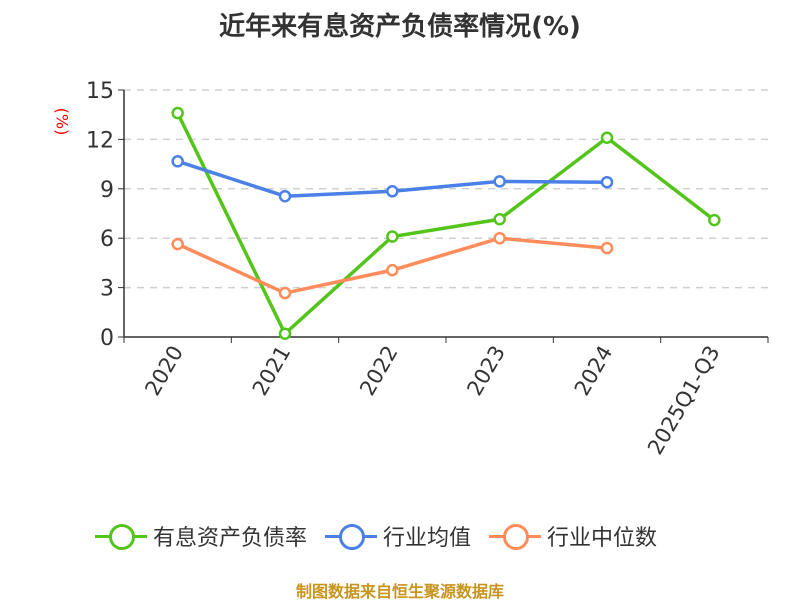 This screenshot has height=602, width=800. What do you see at coordinates (602, 538) in the screenshot?
I see `legend-label: 行业中位数` at bounding box center [602, 538].